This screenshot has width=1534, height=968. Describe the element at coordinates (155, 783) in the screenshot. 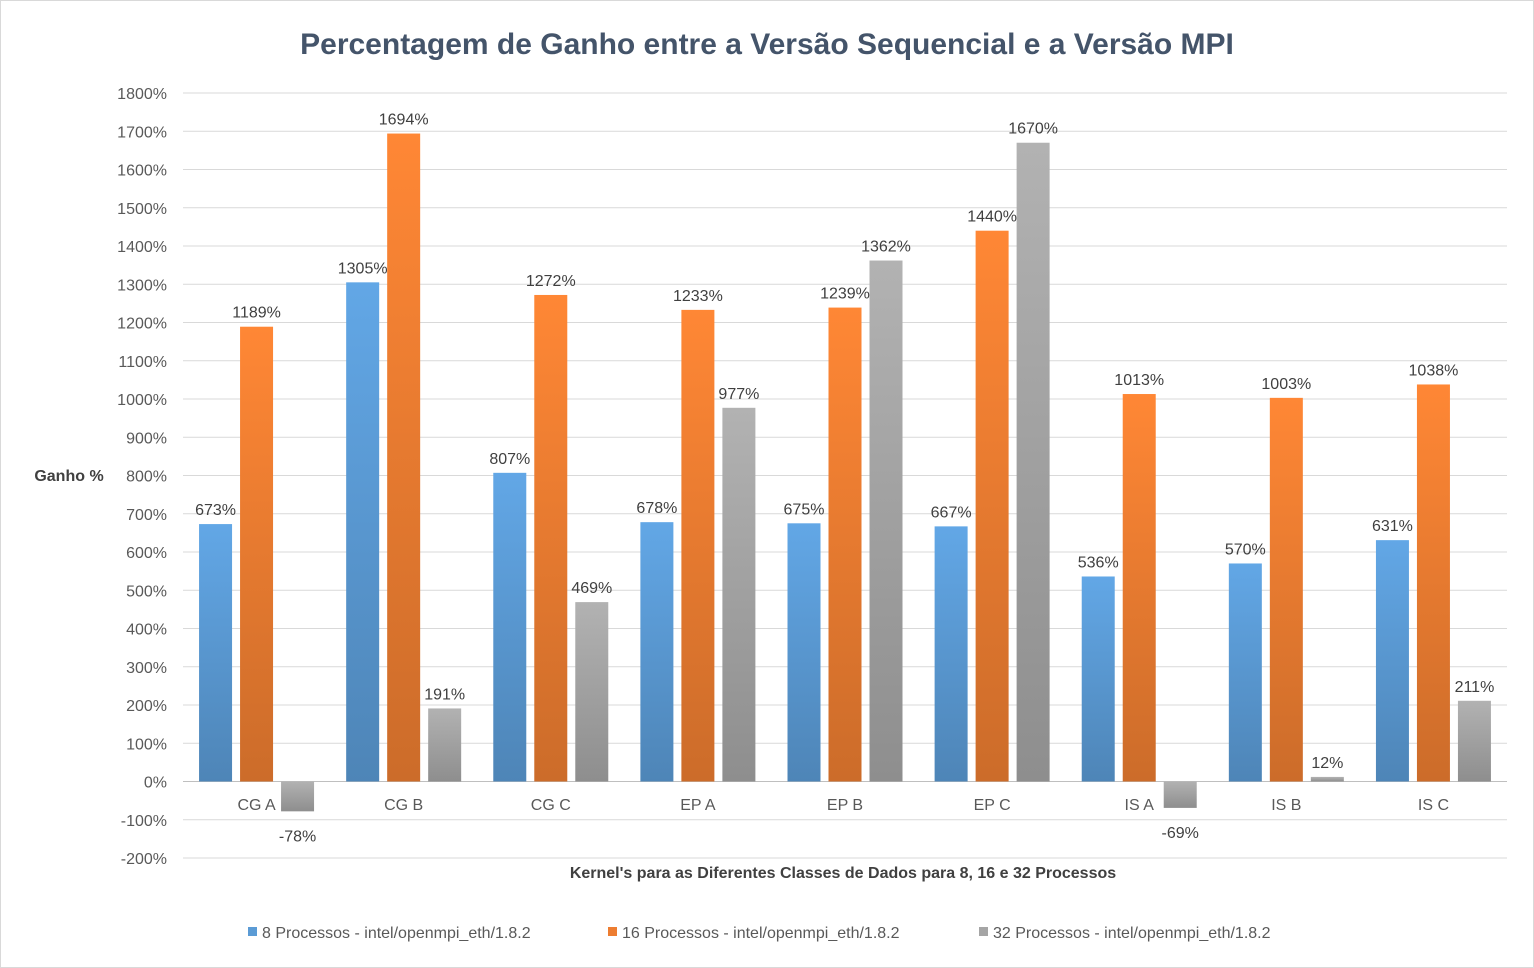

I see `y-tick-label: 0%` at that location.